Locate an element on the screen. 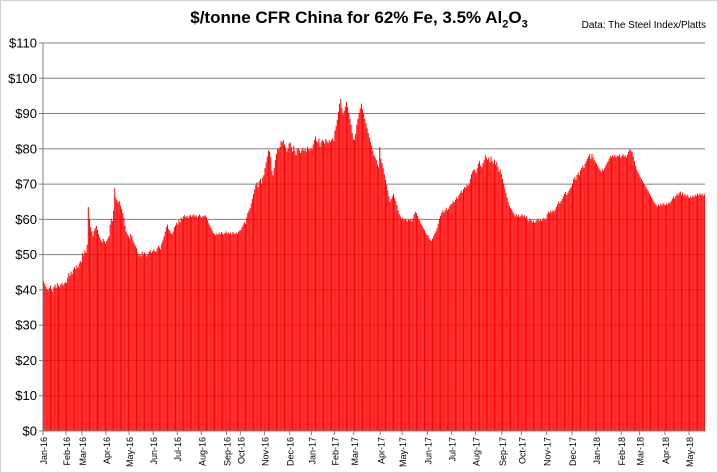 The width and height of the screenshot is (718, 473). x-tick-label: Jan-18 is located at coordinates (597, 451).